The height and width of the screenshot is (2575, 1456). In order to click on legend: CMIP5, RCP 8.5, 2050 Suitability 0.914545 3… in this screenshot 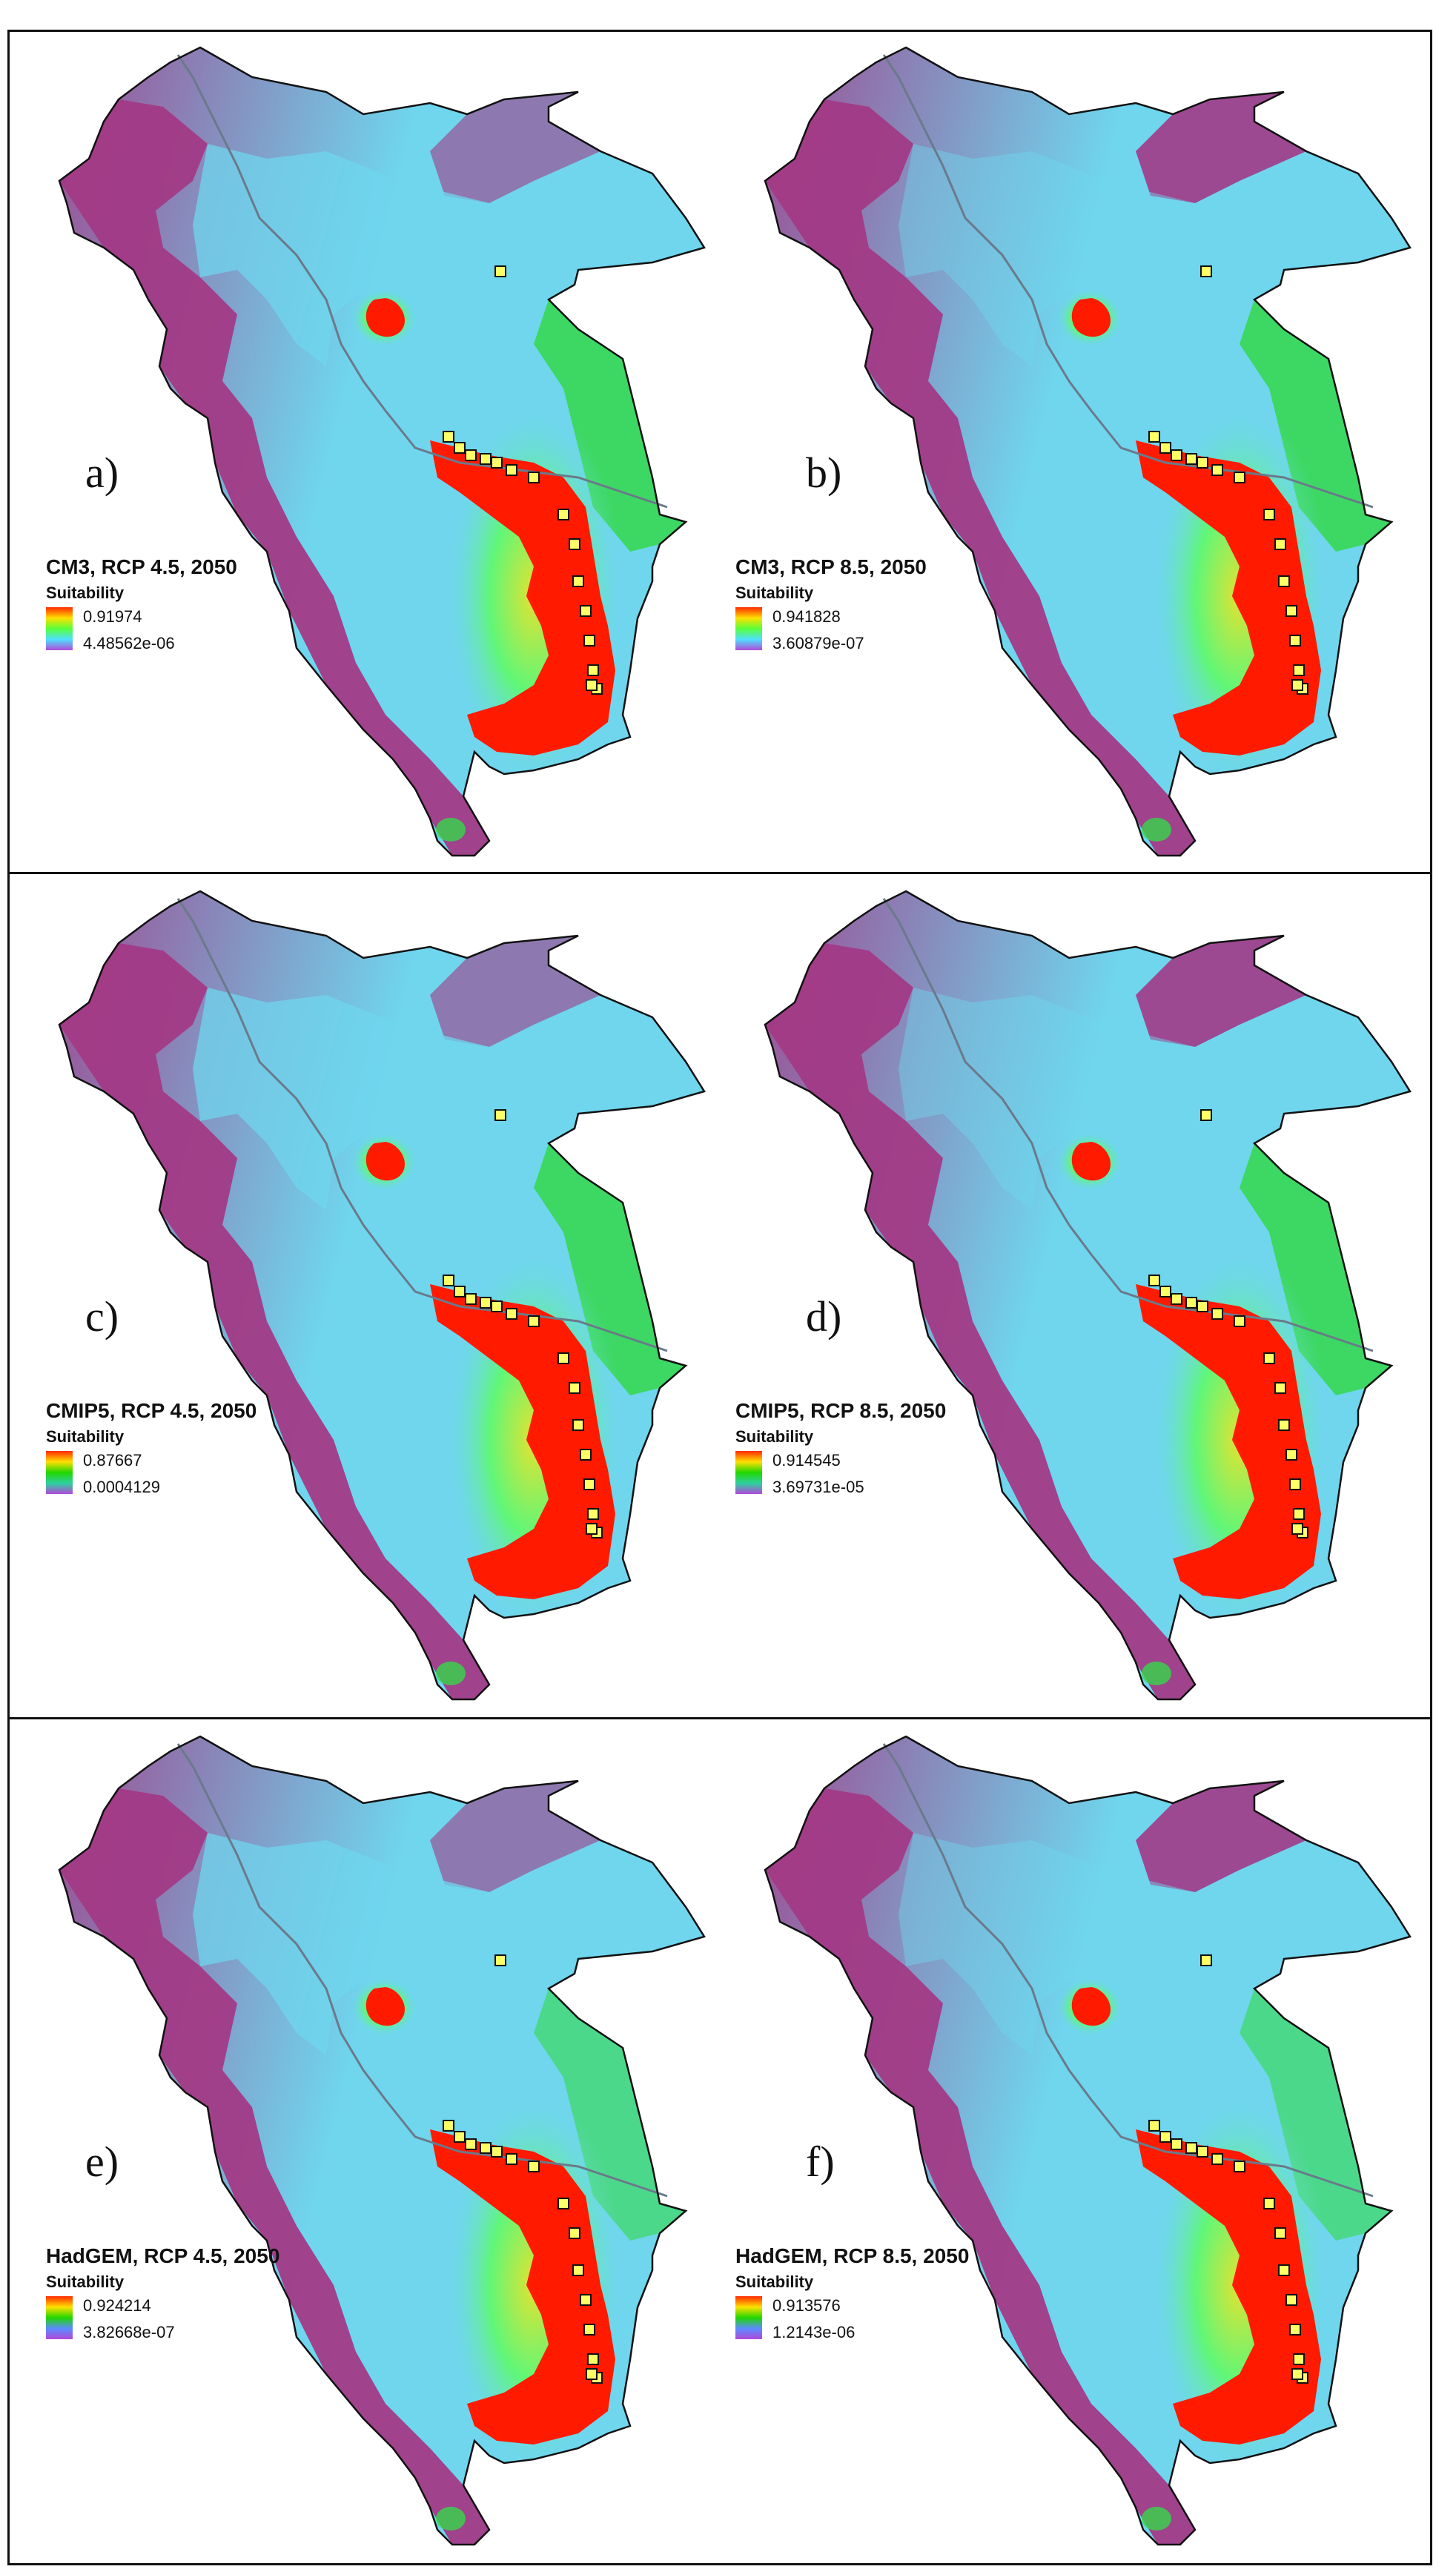, I will do `click(840, 1448)`.